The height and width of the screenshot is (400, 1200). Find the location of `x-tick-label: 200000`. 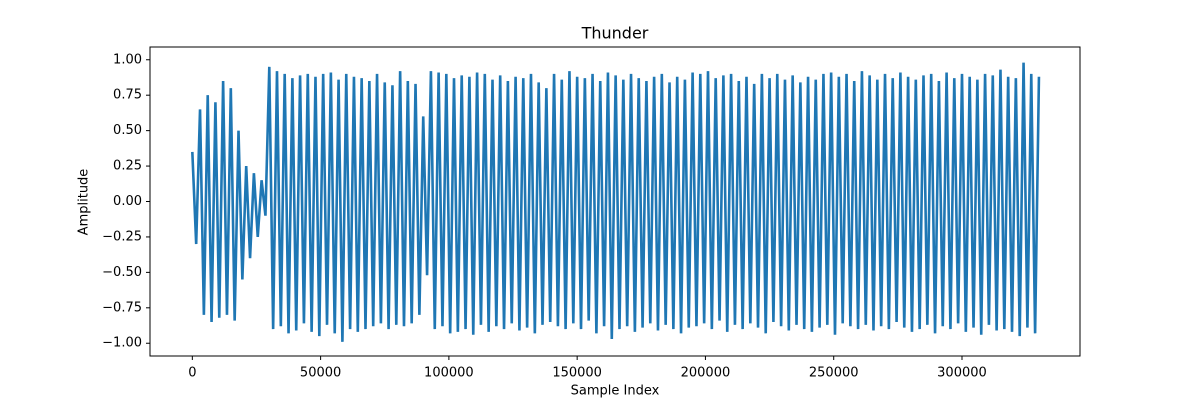

x-tick-label: 200000 is located at coordinates (706, 373).